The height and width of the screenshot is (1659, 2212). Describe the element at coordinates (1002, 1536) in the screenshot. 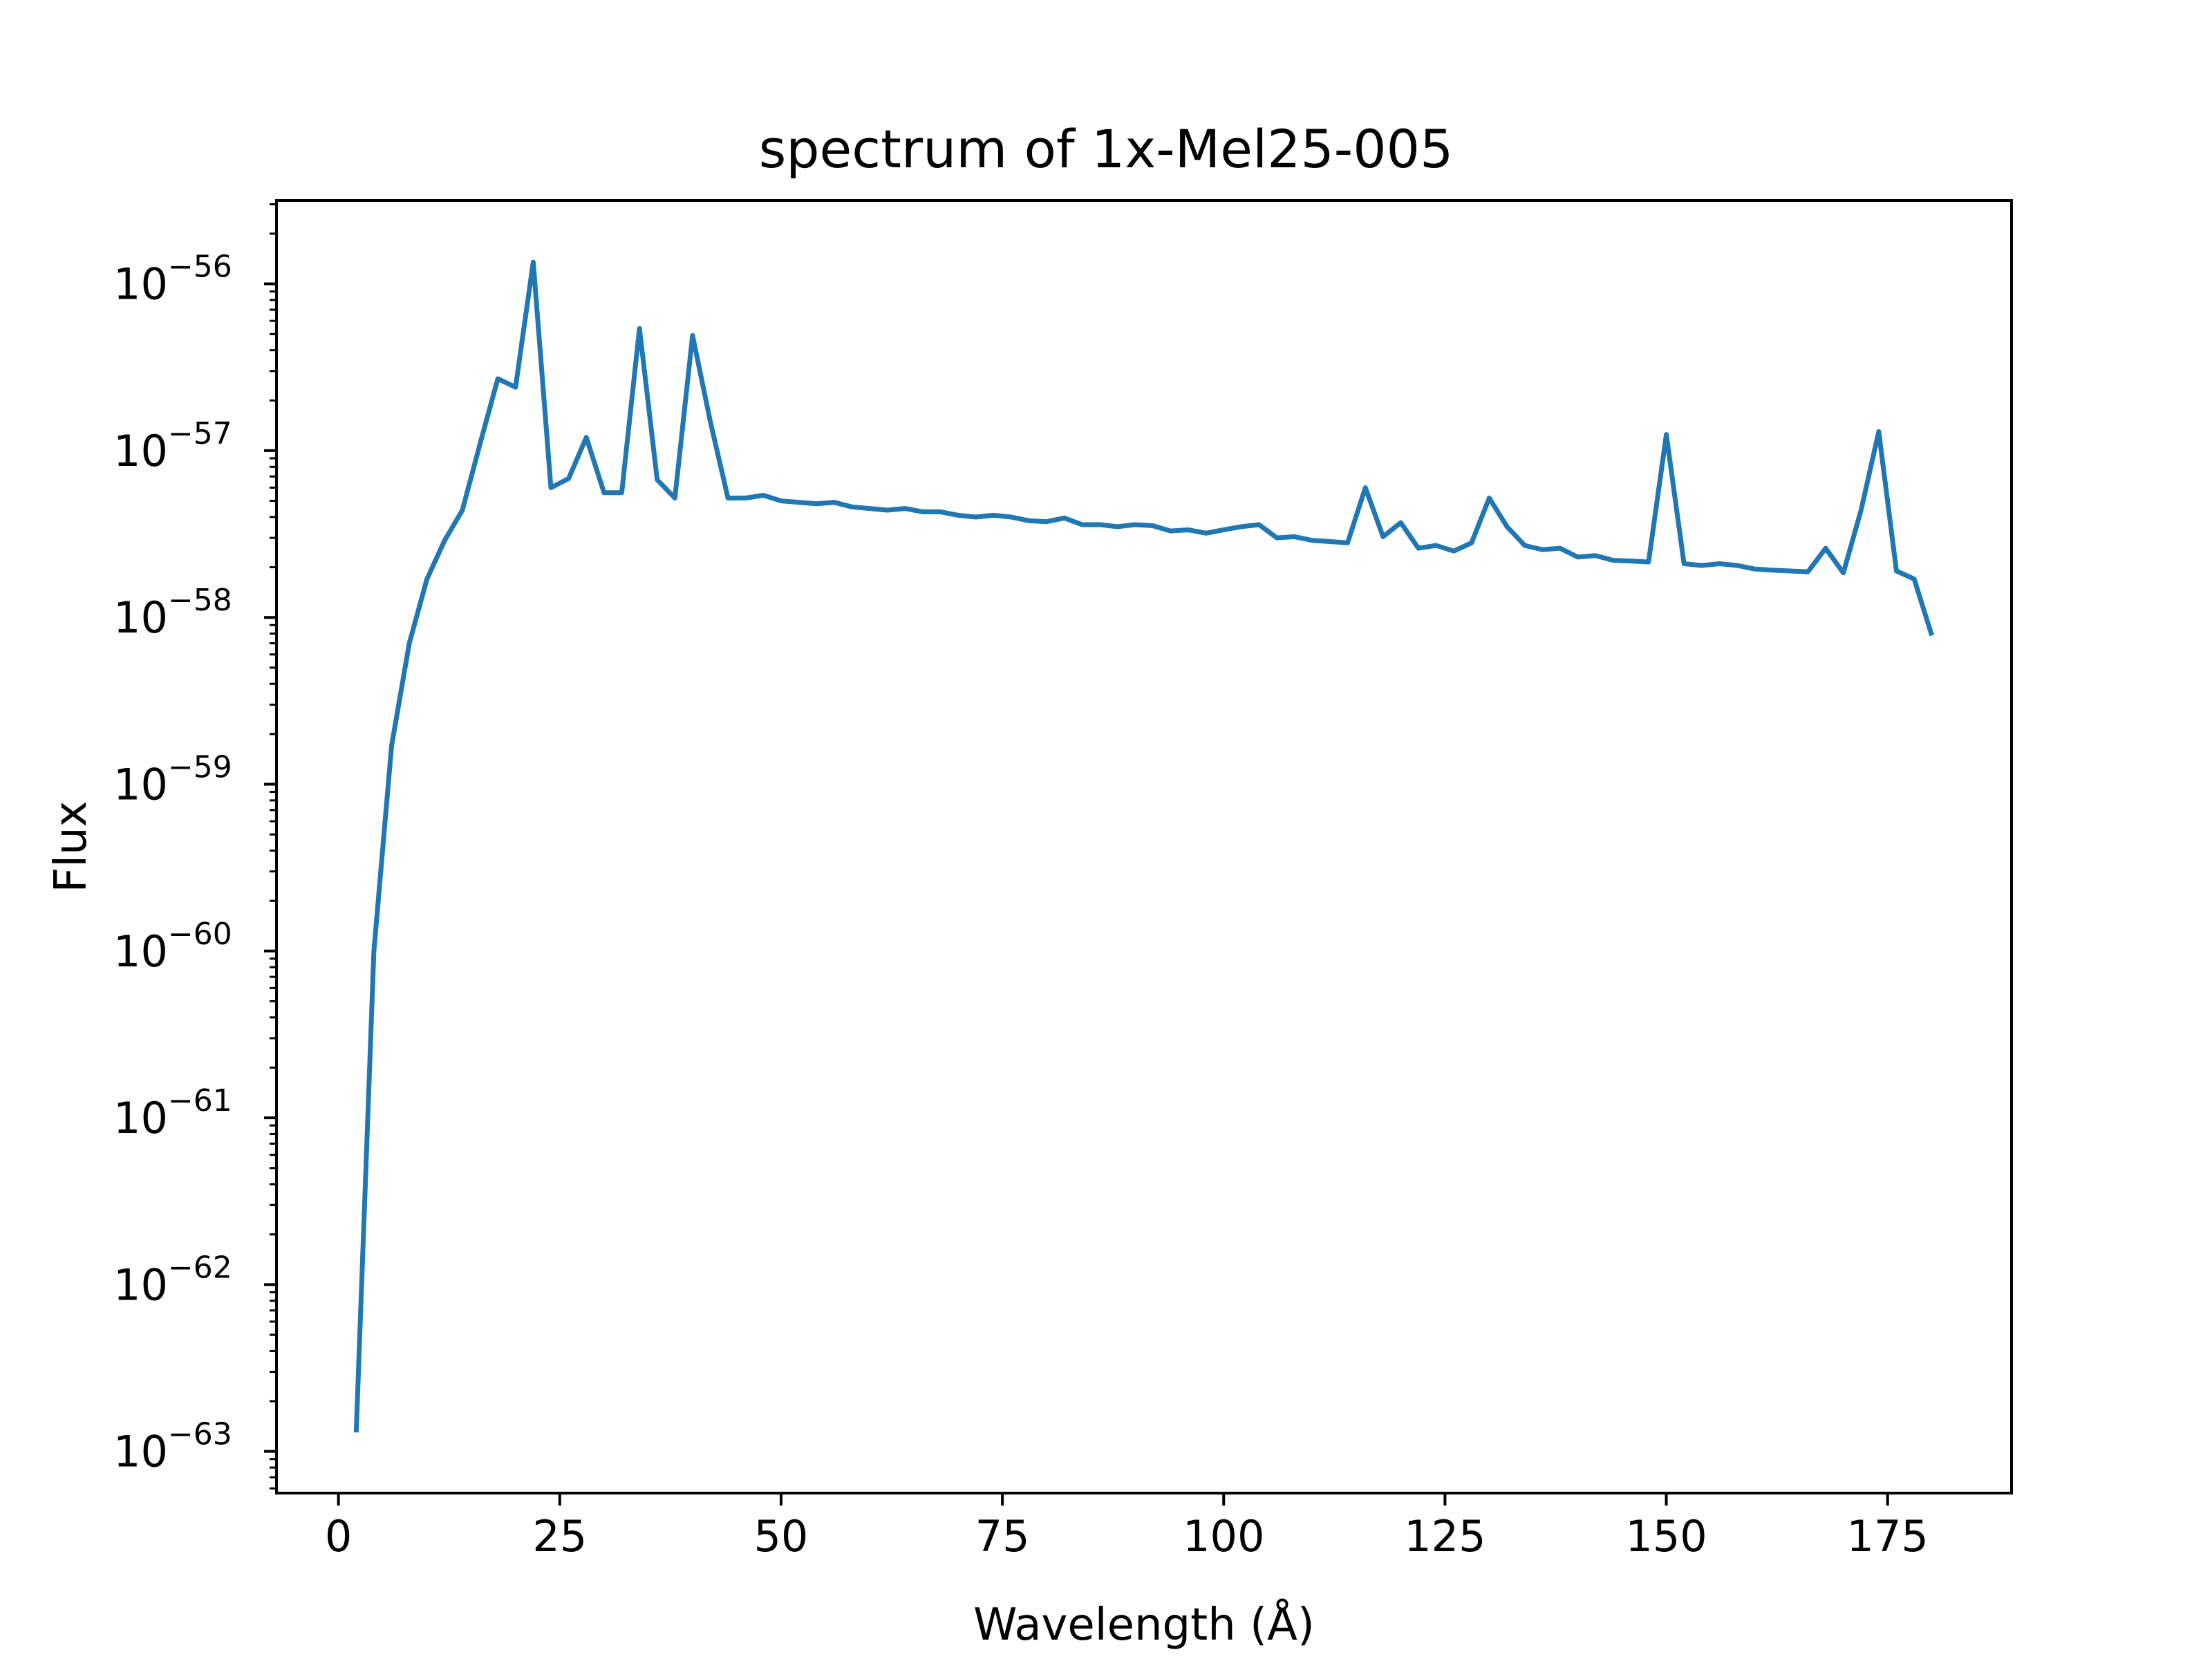

I see `x-tick-label: 75` at that location.